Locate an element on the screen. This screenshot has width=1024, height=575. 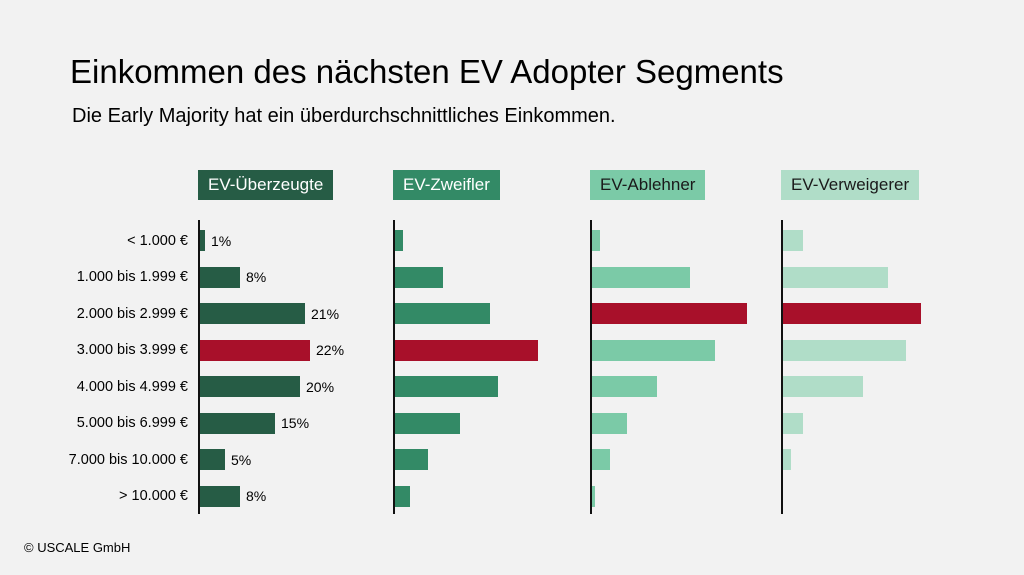
data-label: 22% is located at coordinates (330, 350).